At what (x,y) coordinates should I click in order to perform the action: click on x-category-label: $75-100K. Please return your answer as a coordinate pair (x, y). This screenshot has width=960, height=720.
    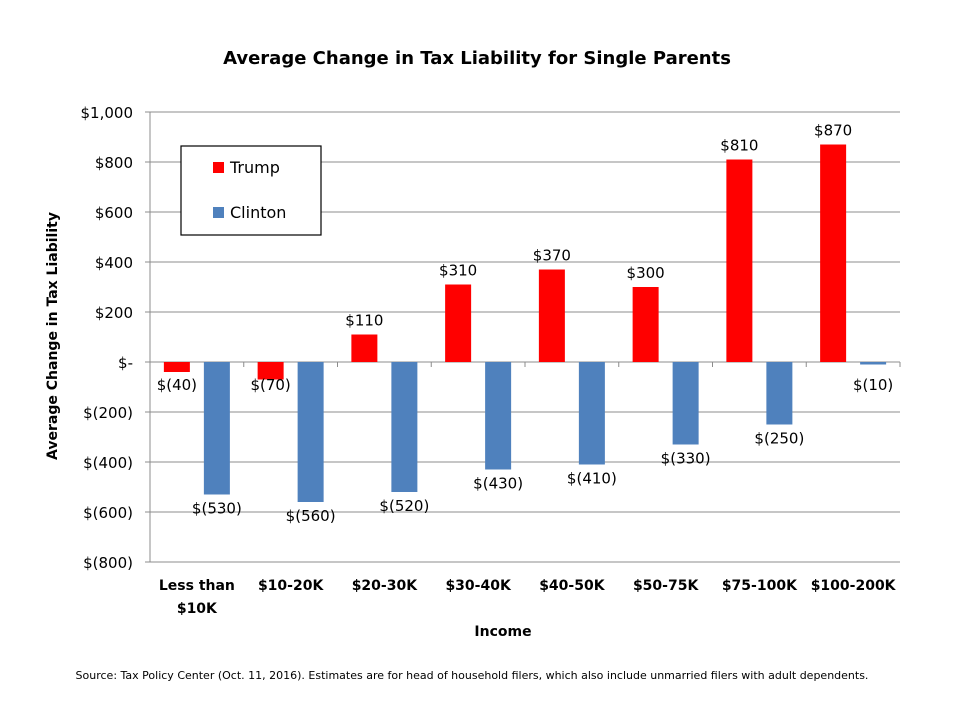
    Looking at the image, I should click on (760, 586).